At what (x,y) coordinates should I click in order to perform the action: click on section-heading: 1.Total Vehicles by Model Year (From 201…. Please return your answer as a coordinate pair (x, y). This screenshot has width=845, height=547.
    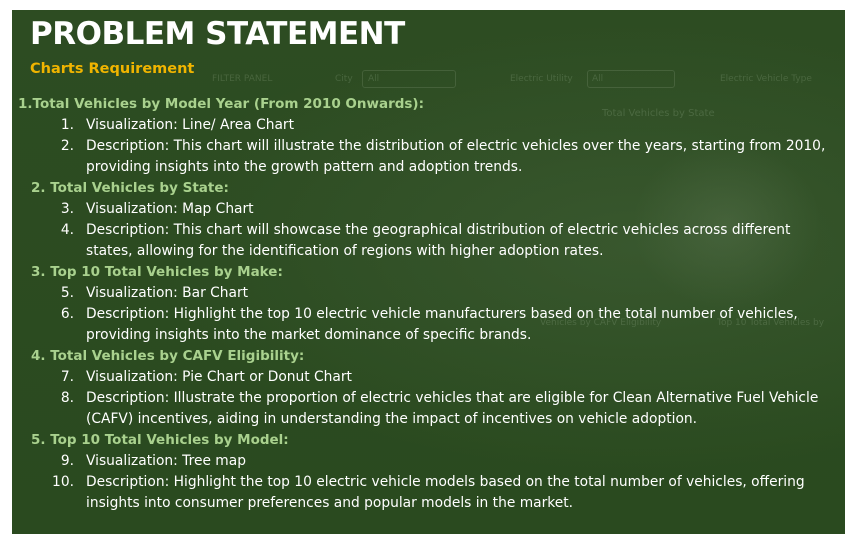
    Looking at the image, I should click on (221, 104).